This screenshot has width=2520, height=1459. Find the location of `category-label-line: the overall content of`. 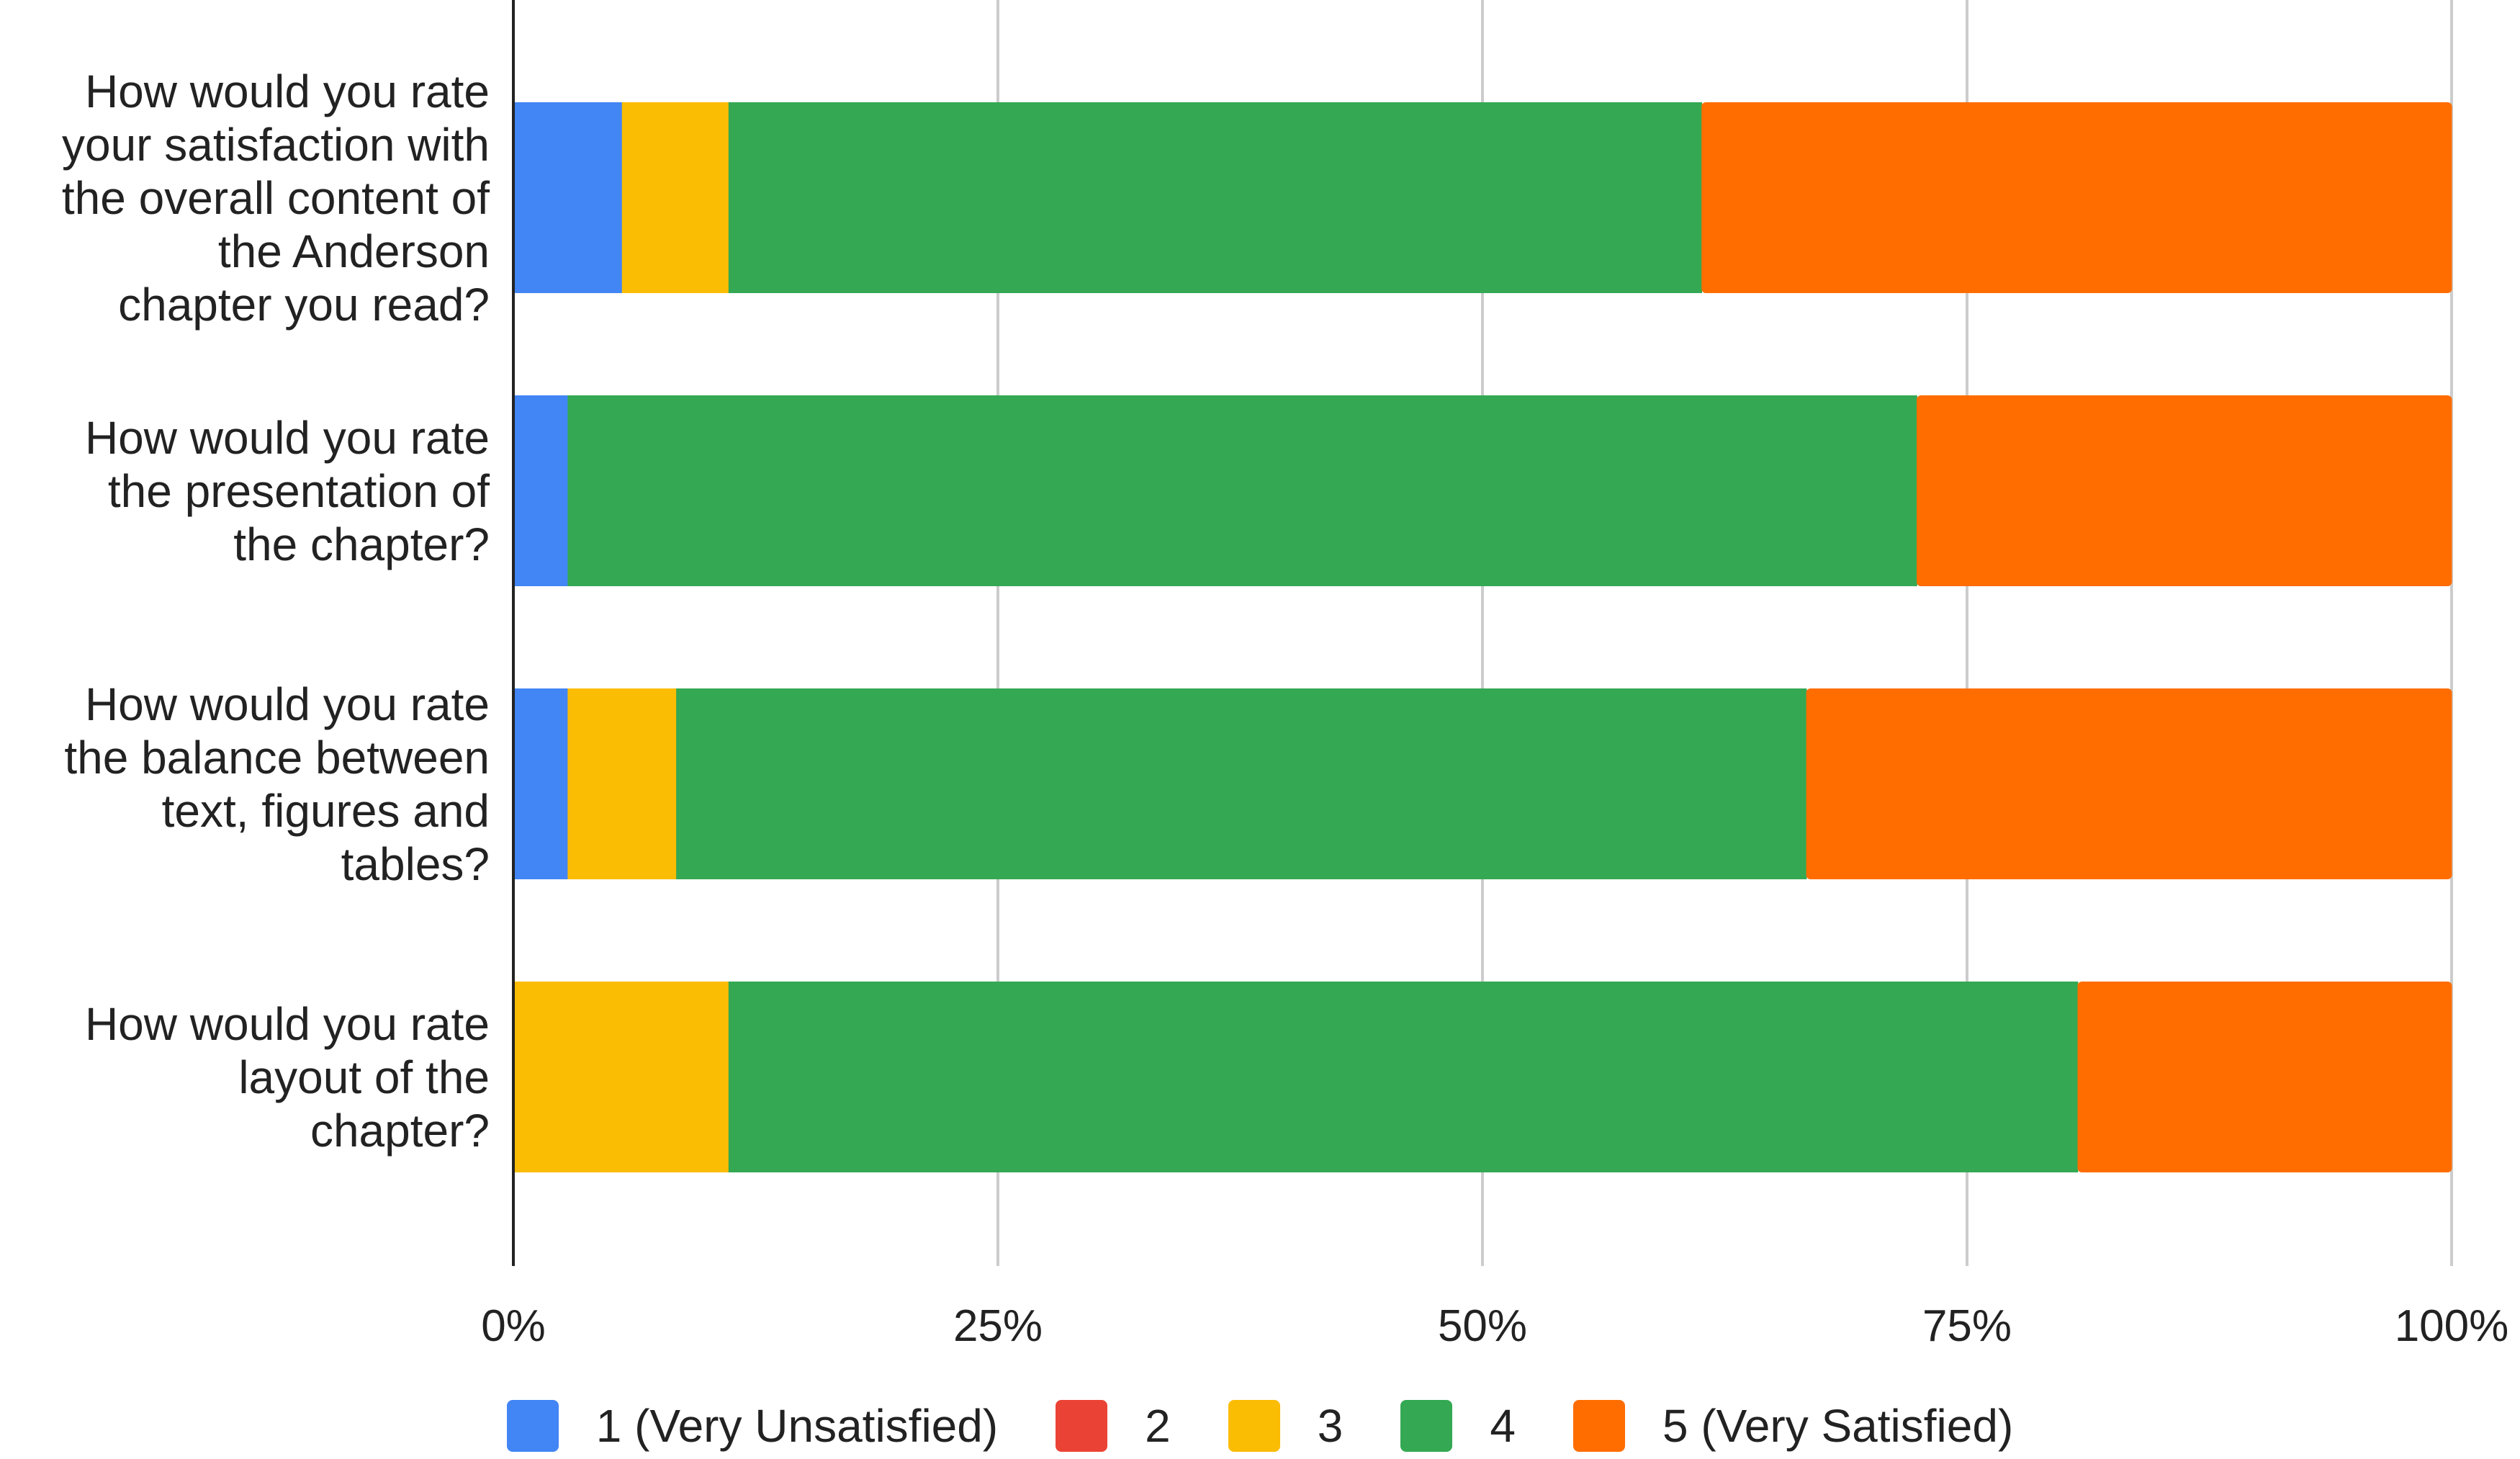

category-label-line: the overall content of is located at coordinates (275, 197).